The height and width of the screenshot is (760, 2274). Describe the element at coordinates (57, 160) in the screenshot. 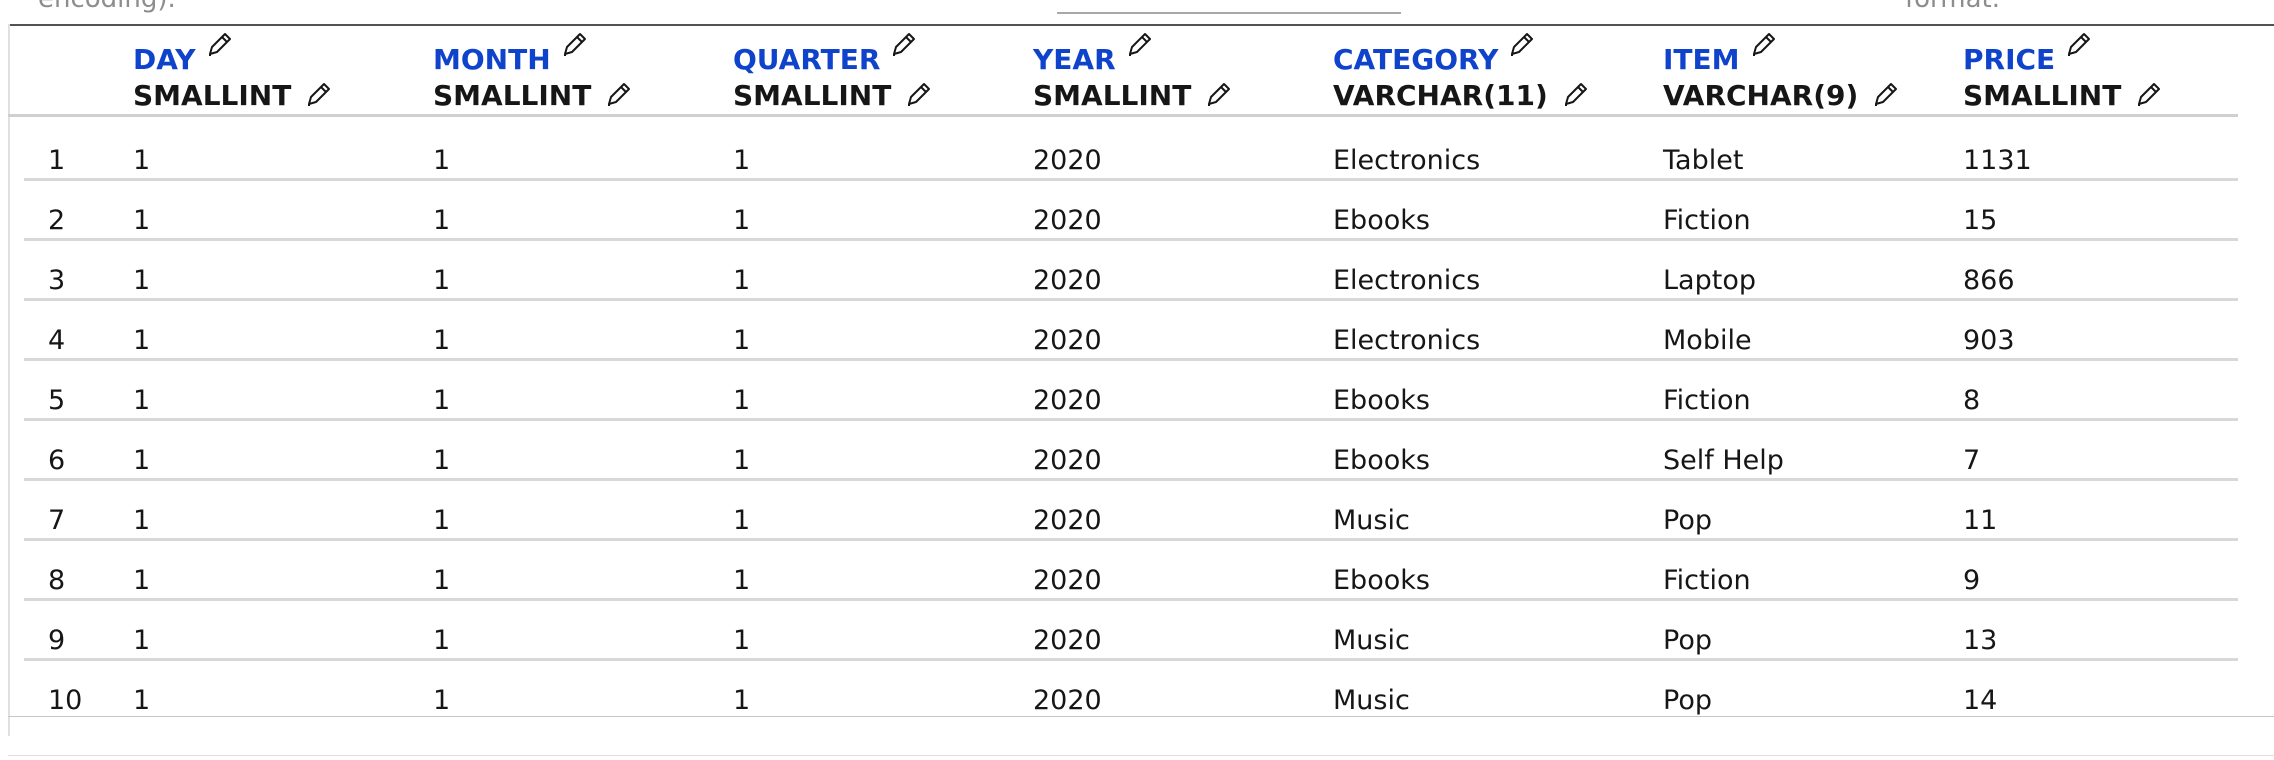

I see `row-index: 1` at that location.